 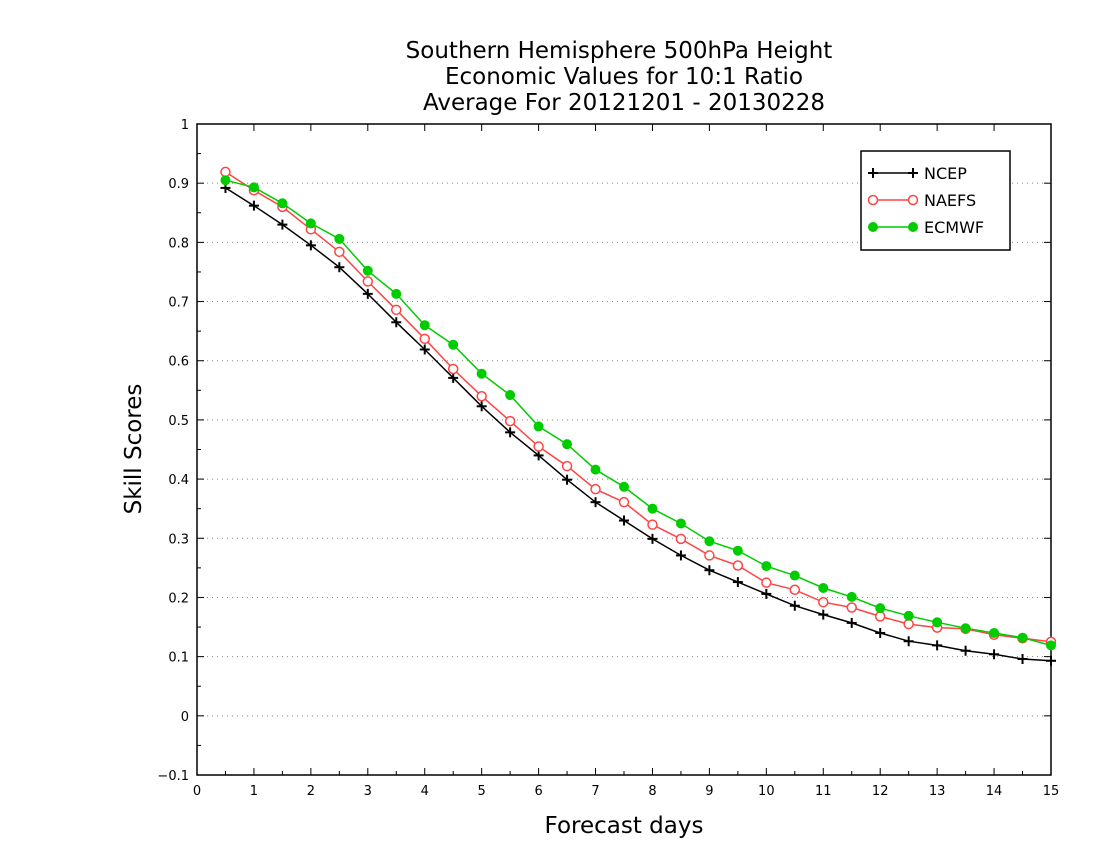 What do you see at coordinates (945, 173) in the screenshot?
I see `legend-label-ncep: NCEP` at bounding box center [945, 173].